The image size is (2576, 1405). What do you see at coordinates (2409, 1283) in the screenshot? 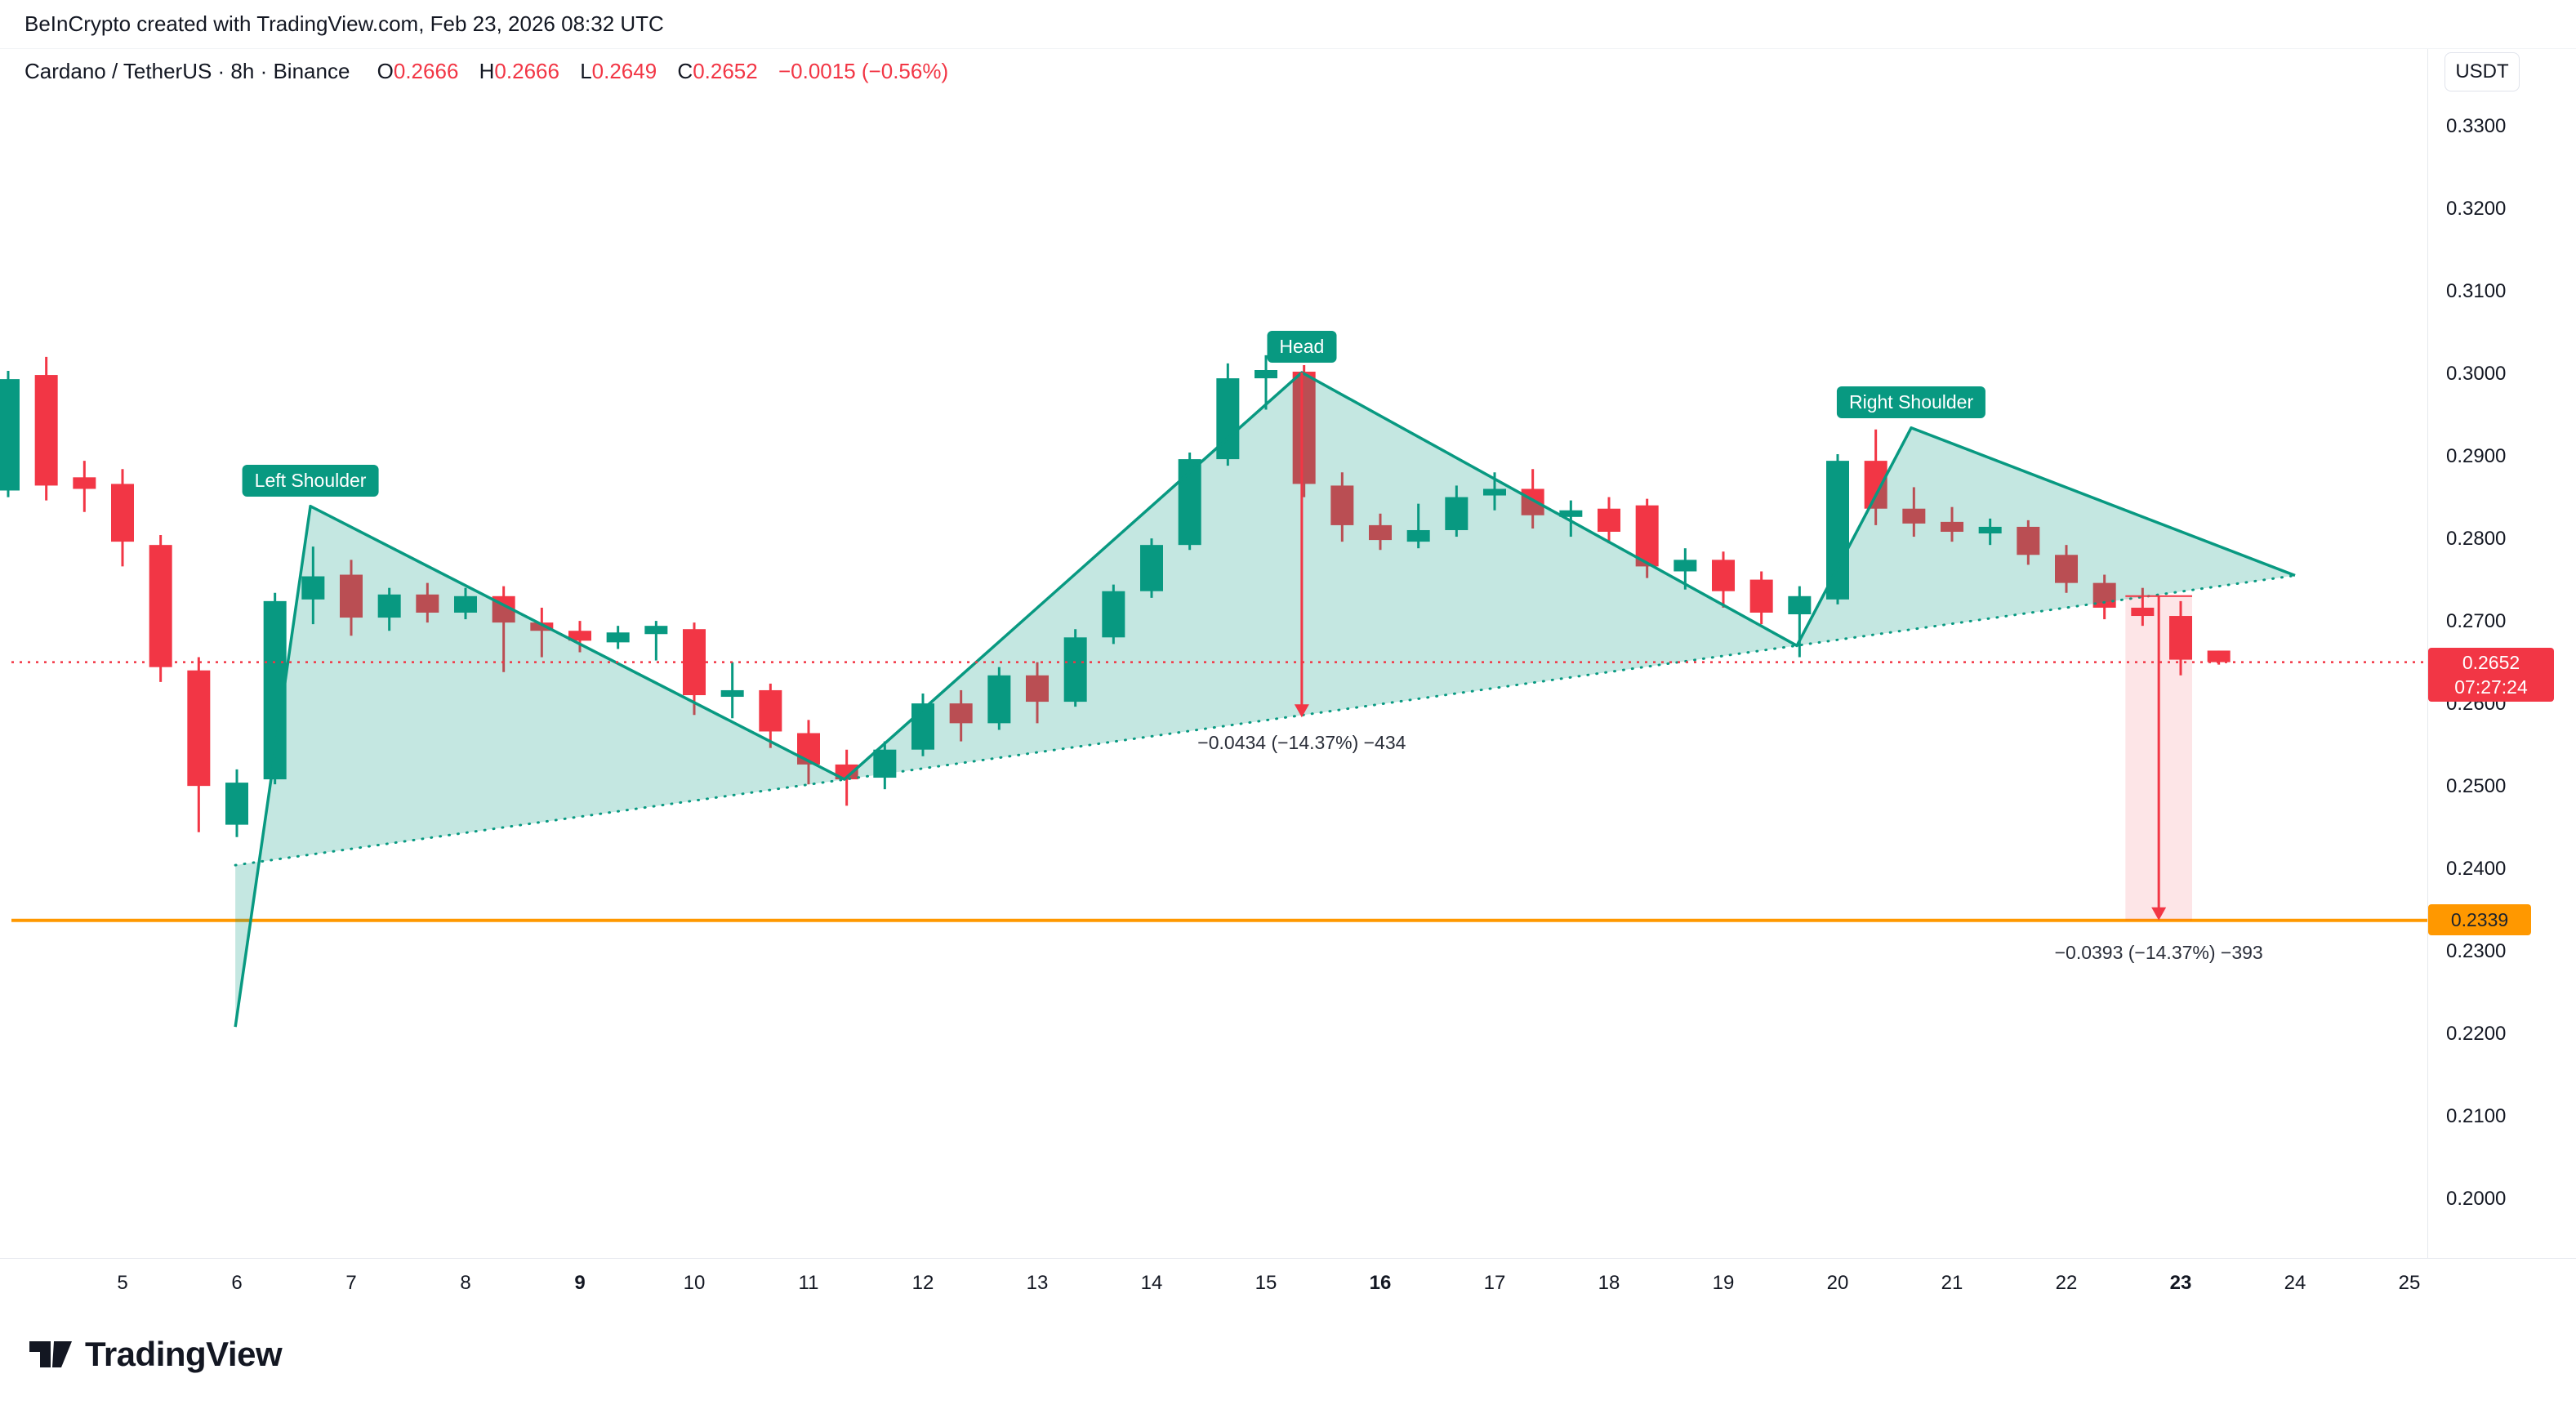
I see `date-tick-label: 25` at bounding box center [2409, 1283].